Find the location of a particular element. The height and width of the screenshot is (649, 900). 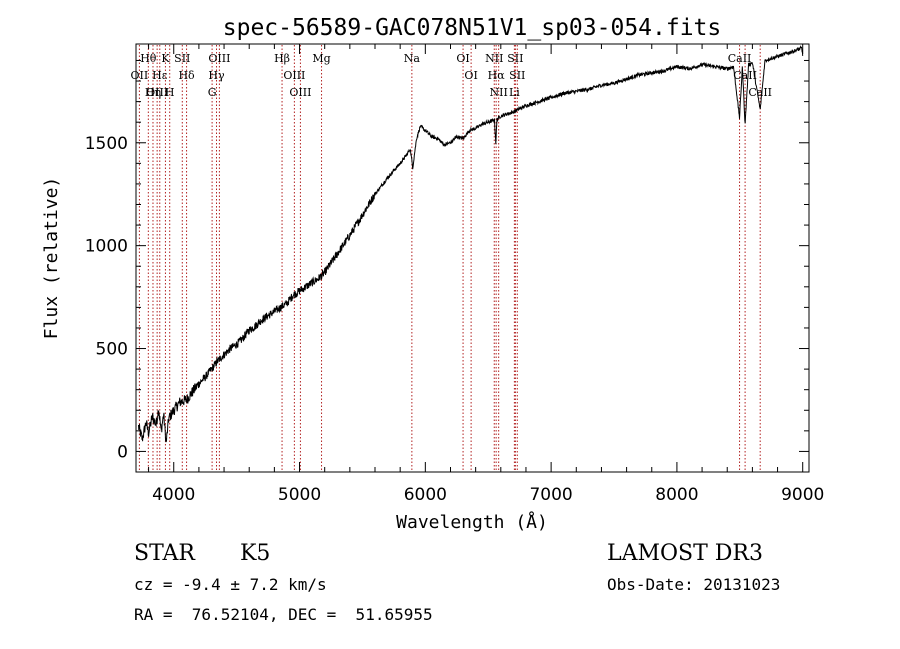

line-marker-label: K is located at coordinates (165, 58).